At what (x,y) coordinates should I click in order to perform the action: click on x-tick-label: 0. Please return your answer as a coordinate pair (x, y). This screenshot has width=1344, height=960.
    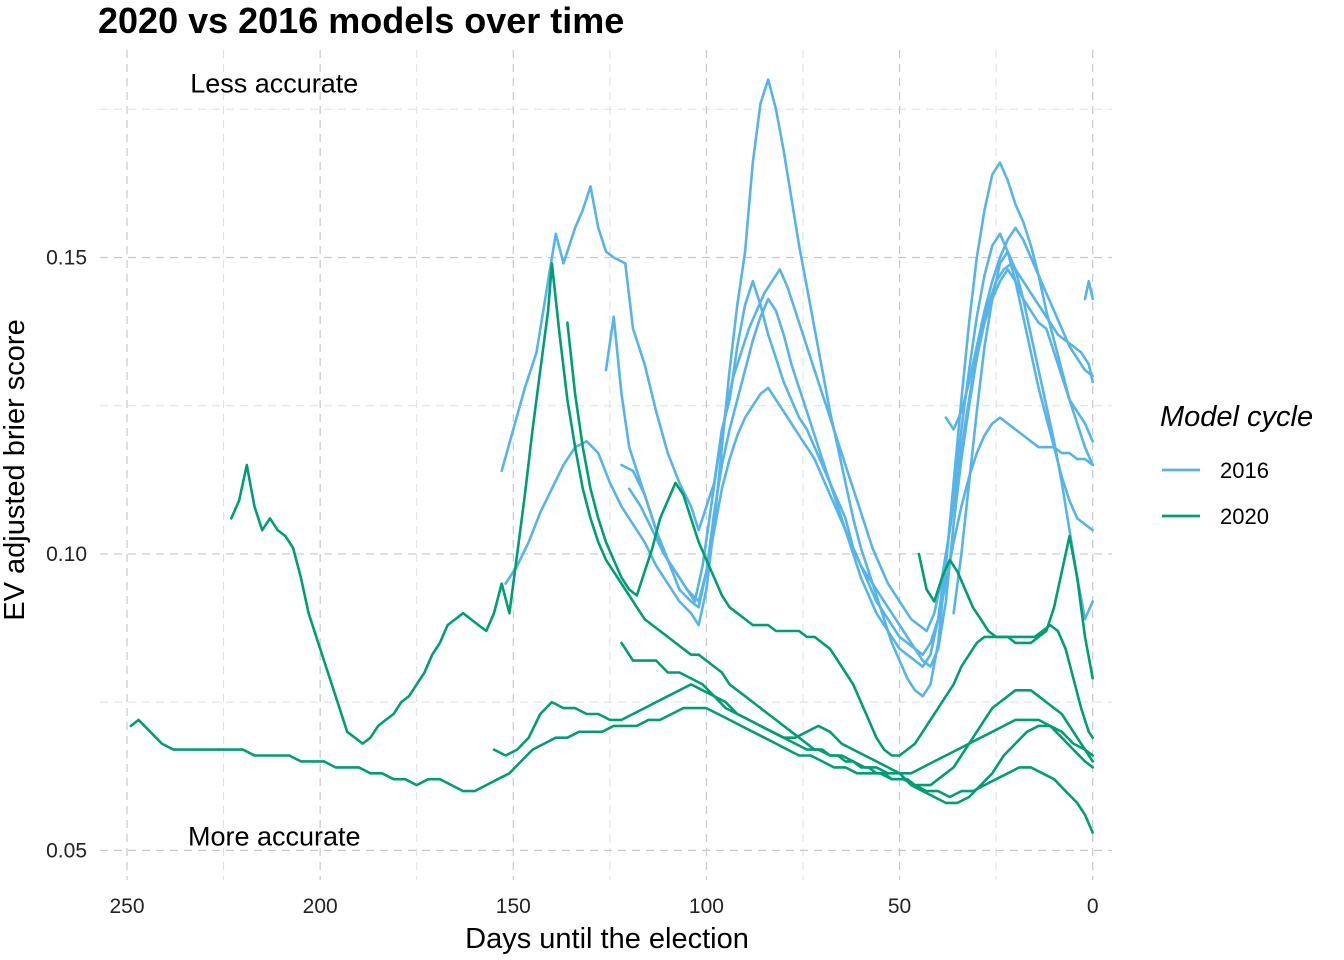
    Looking at the image, I should click on (1093, 906).